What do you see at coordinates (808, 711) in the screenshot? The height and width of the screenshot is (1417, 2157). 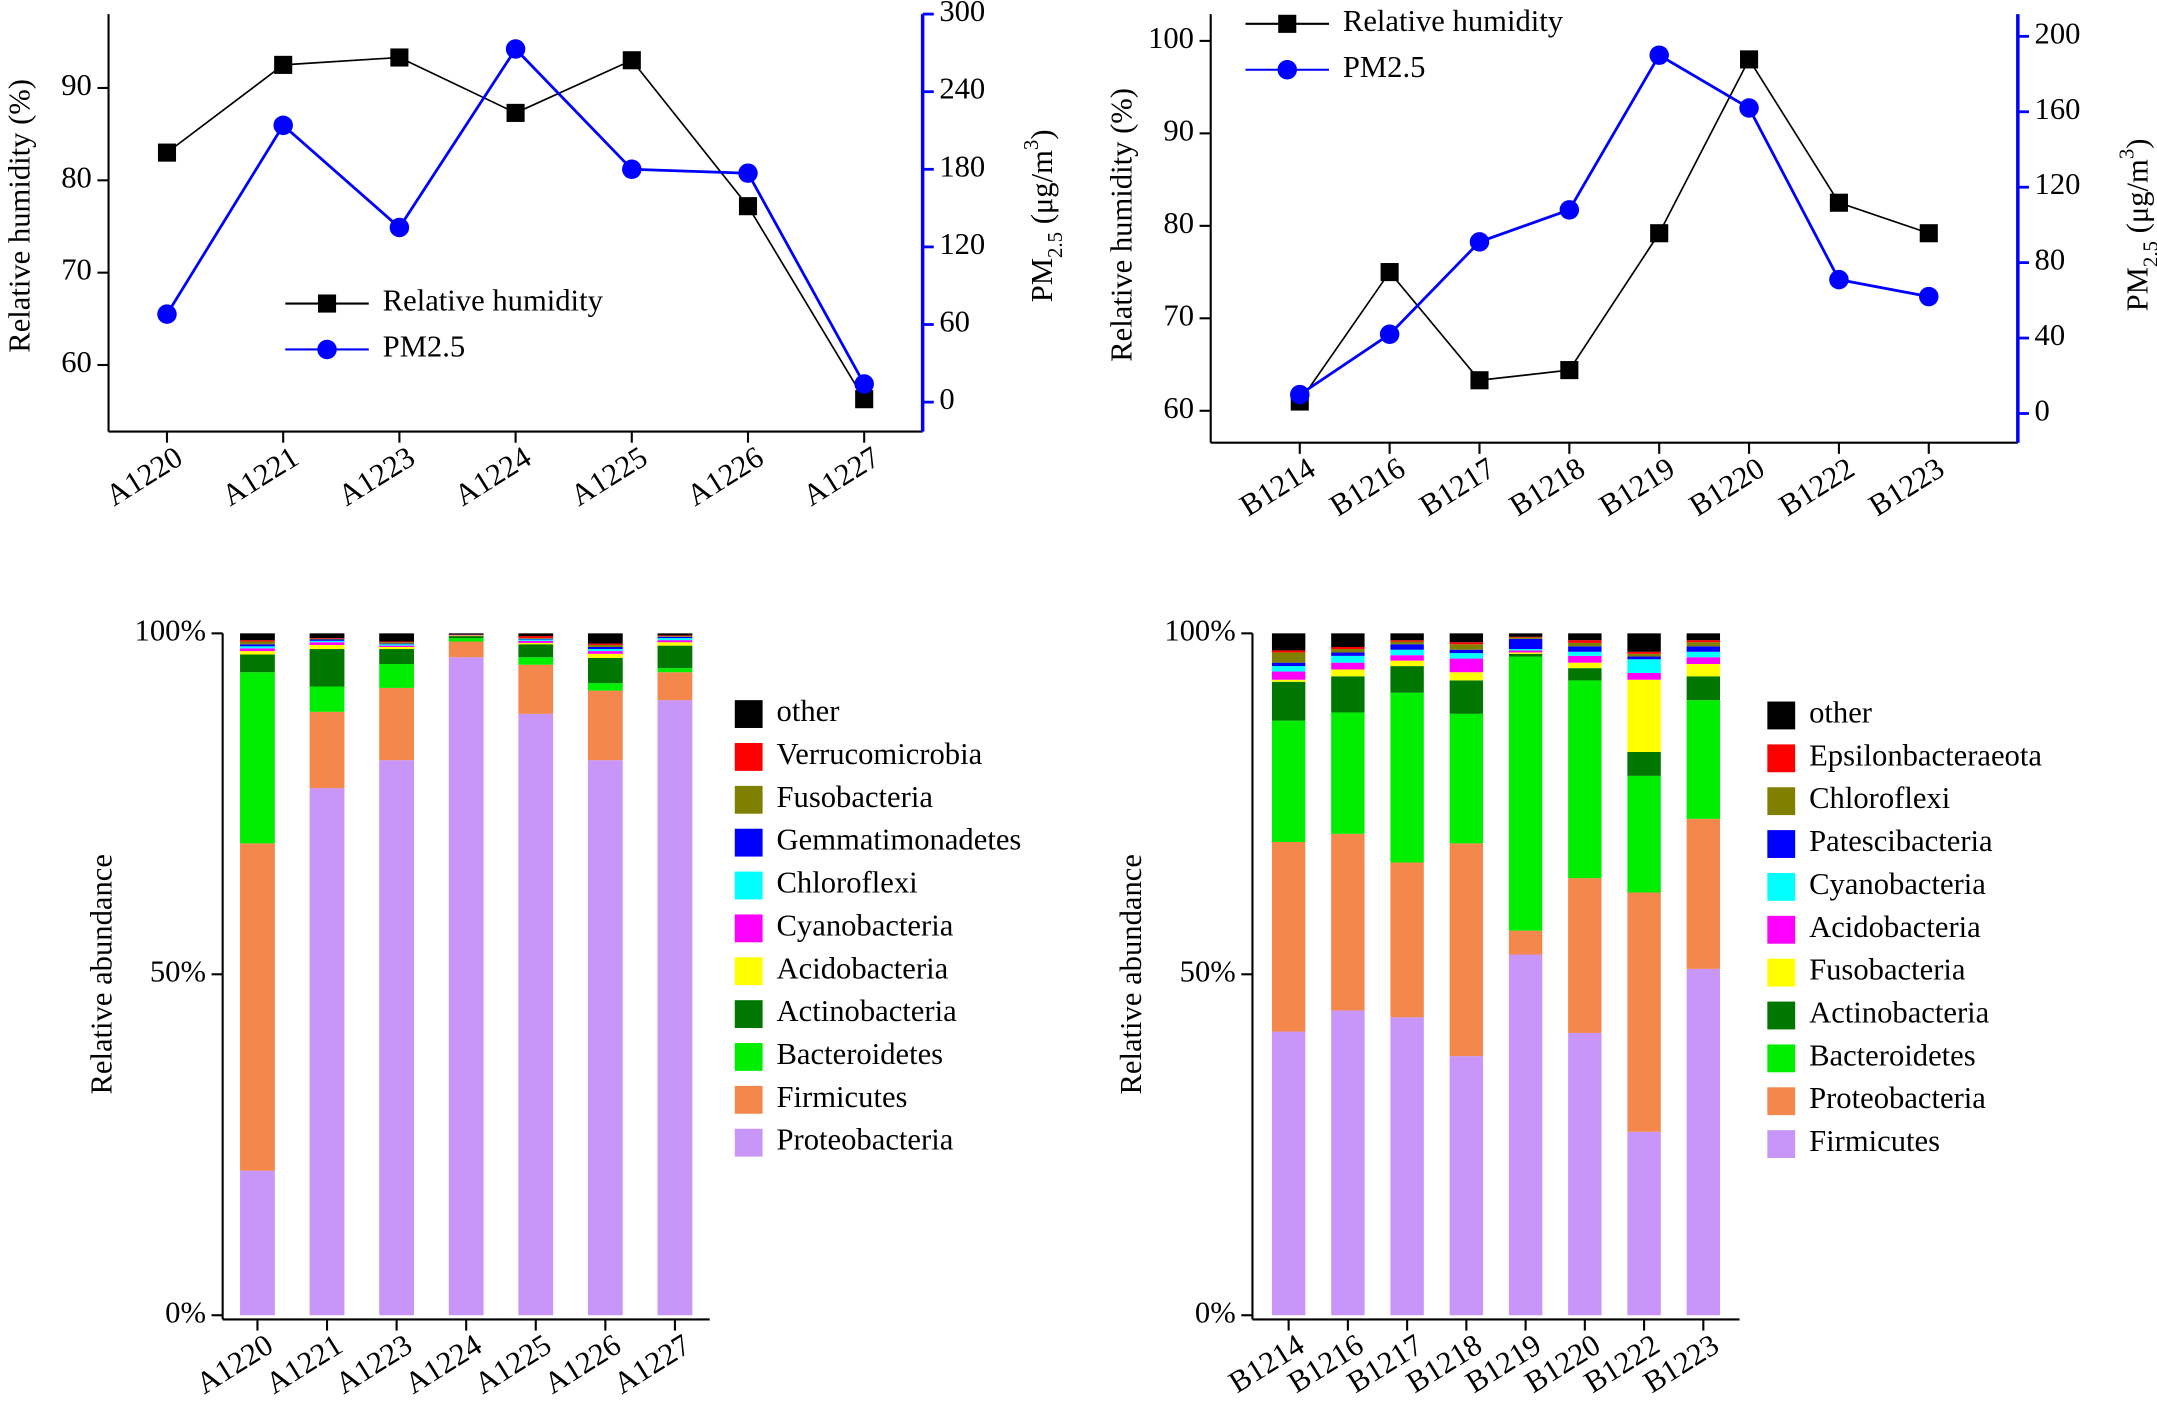 I see `legend-label: other` at bounding box center [808, 711].